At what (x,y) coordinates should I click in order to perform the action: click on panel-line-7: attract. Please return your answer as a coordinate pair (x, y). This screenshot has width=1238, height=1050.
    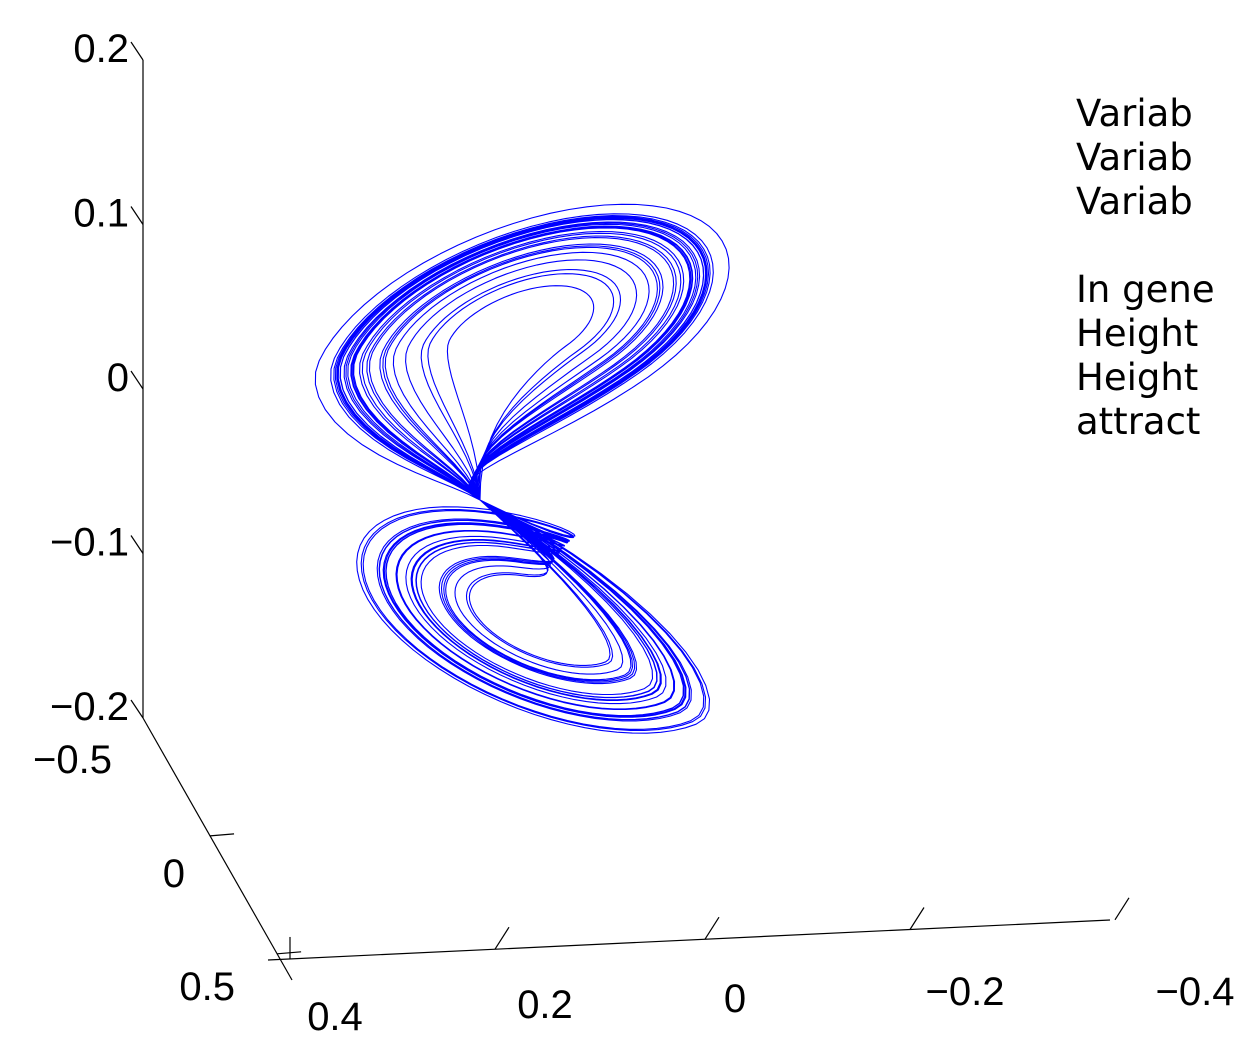
    Looking at the image, I should click on (1138, 421).